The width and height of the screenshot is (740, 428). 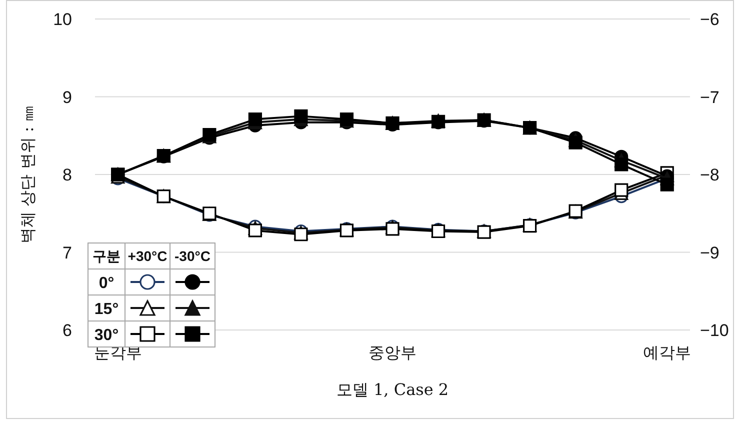 What do you see at coordinates (106, 283) in the screenshot?
I see `legend-label: 0°` at bounding box center [106, 283].